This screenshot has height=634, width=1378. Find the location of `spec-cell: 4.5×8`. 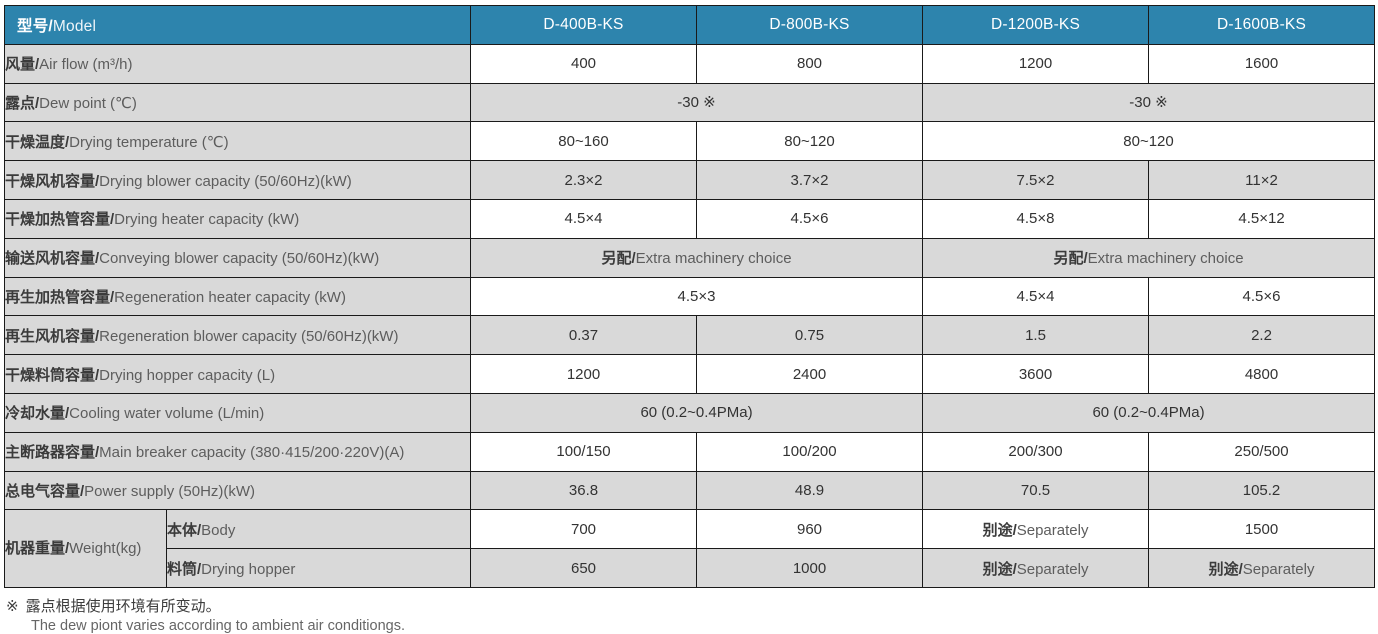

spec-cell: 4.5×8 is located at coordinates (1036, 218).